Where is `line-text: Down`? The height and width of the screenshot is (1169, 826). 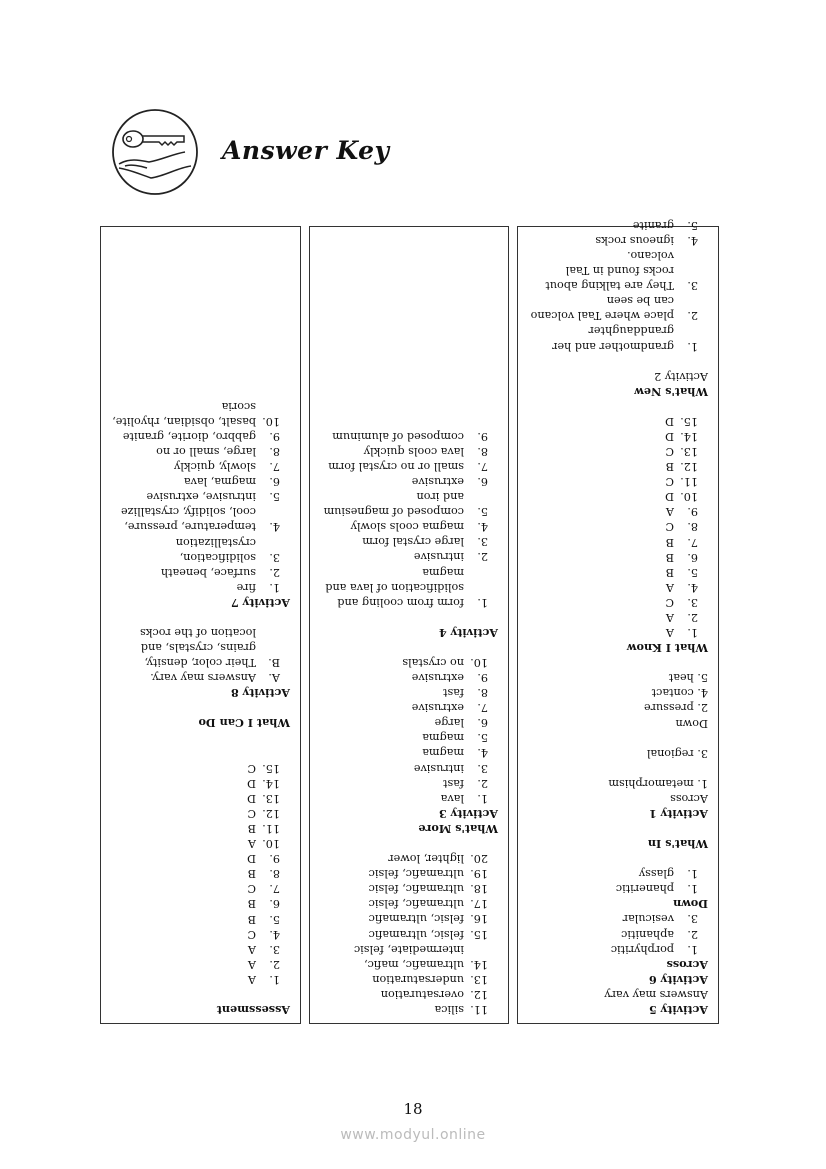
line-text: Down is located at coordinates (692, 723).